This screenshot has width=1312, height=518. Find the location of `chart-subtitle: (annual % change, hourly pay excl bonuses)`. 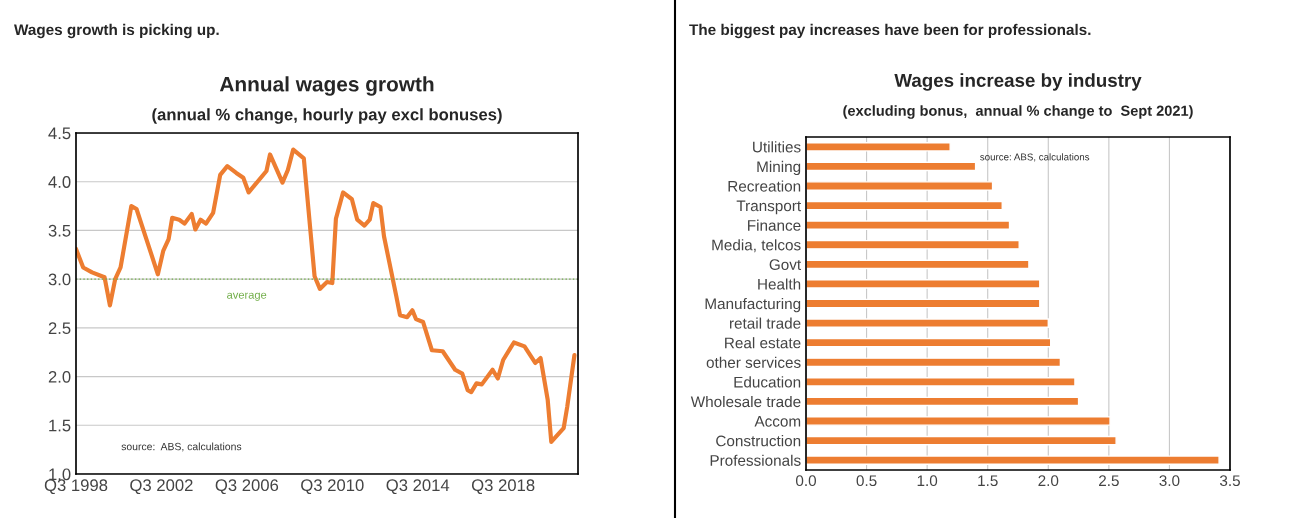

chart-subtitle: (annual % change, hourly pay excl bonuses) is located at coordinates (327, 116).